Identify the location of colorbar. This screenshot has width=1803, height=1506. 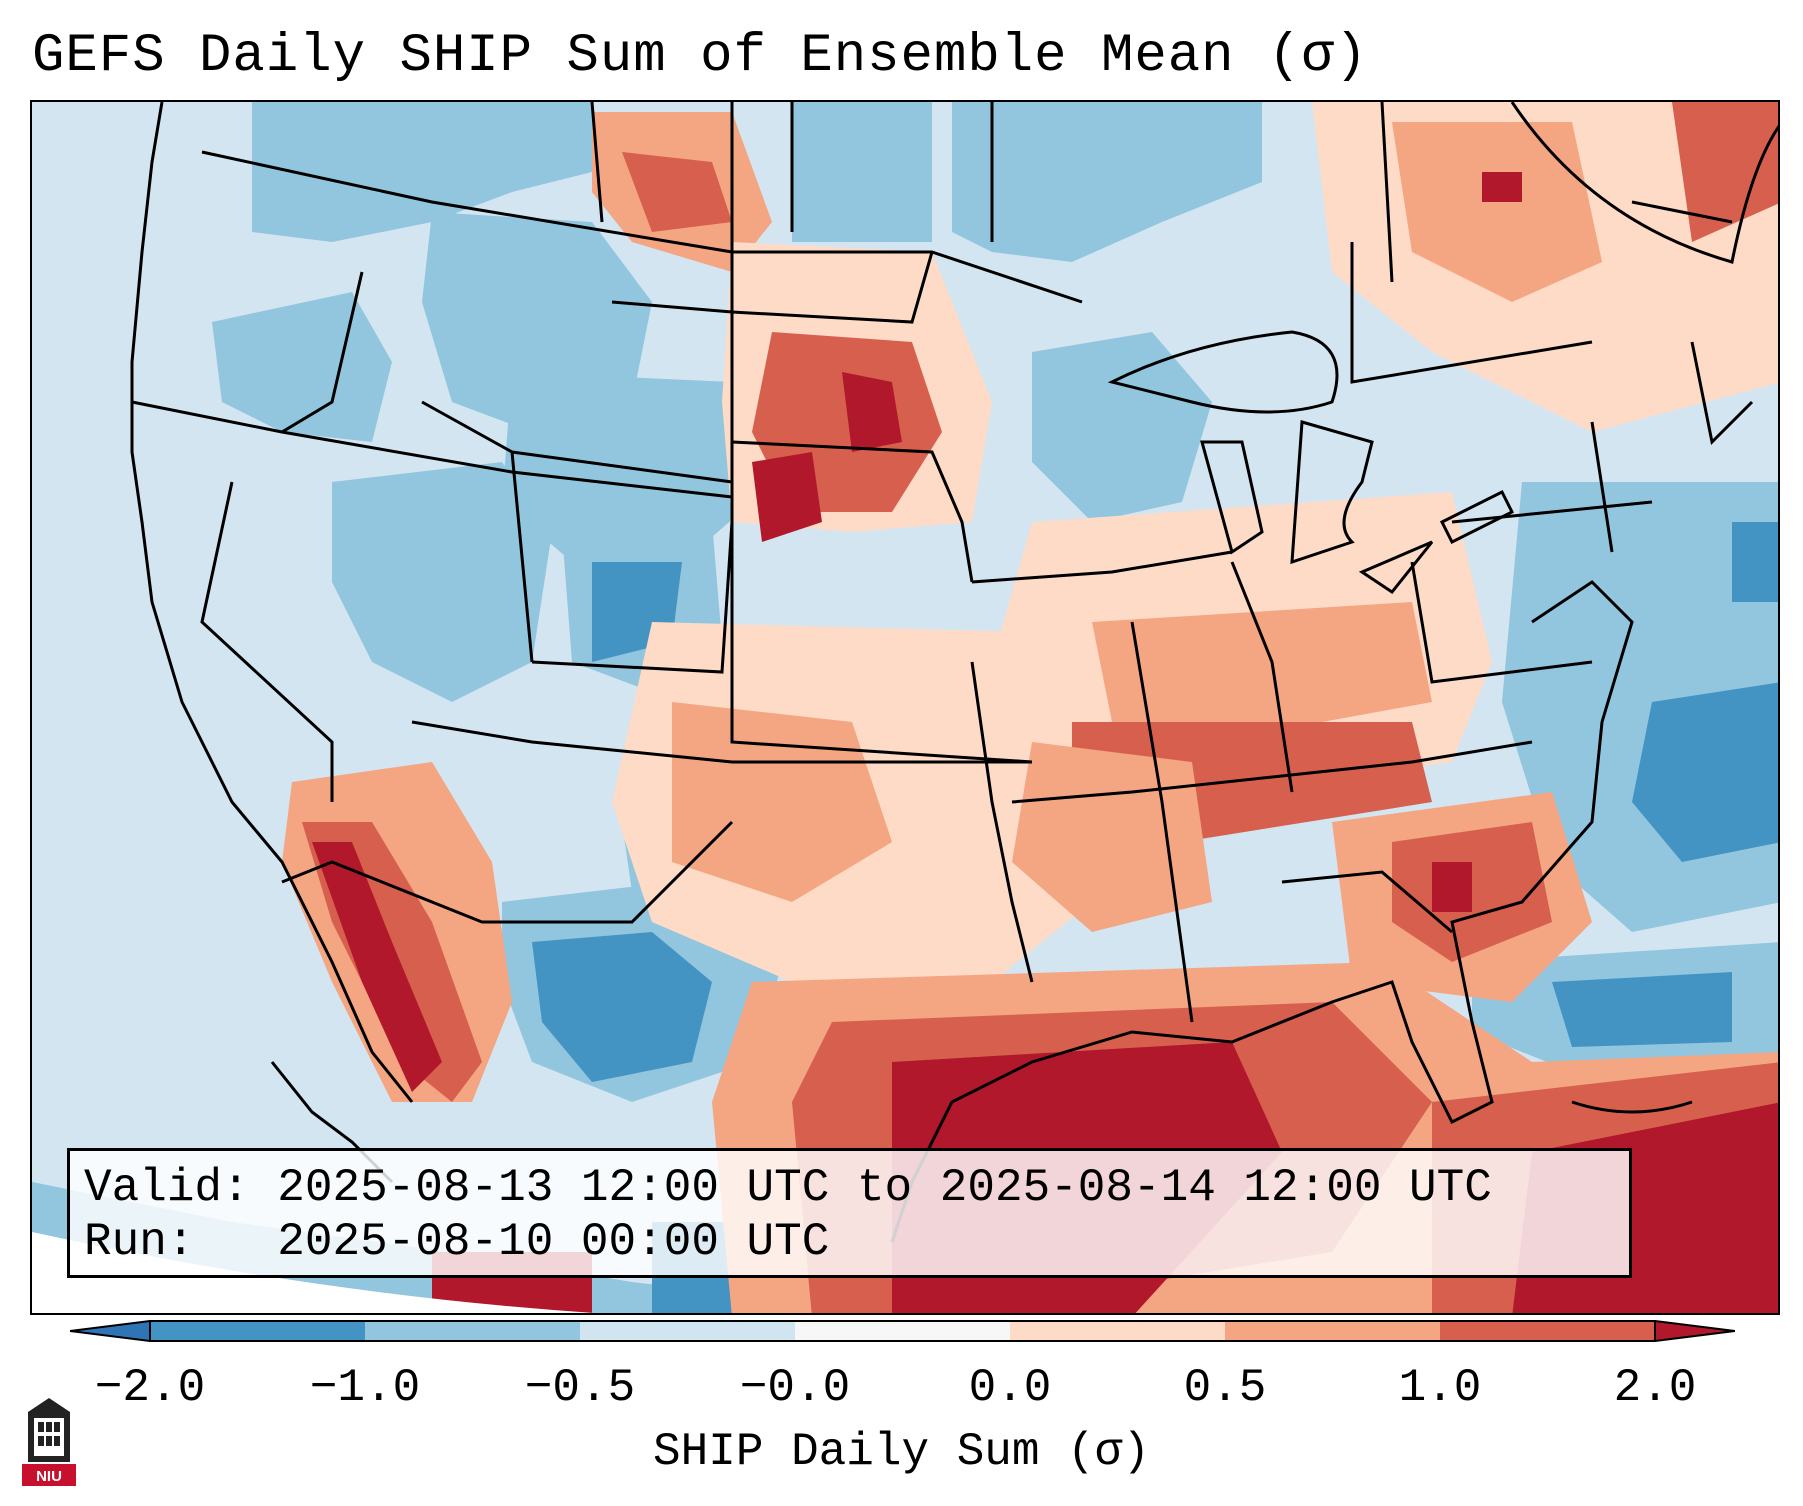
(902, 1331).